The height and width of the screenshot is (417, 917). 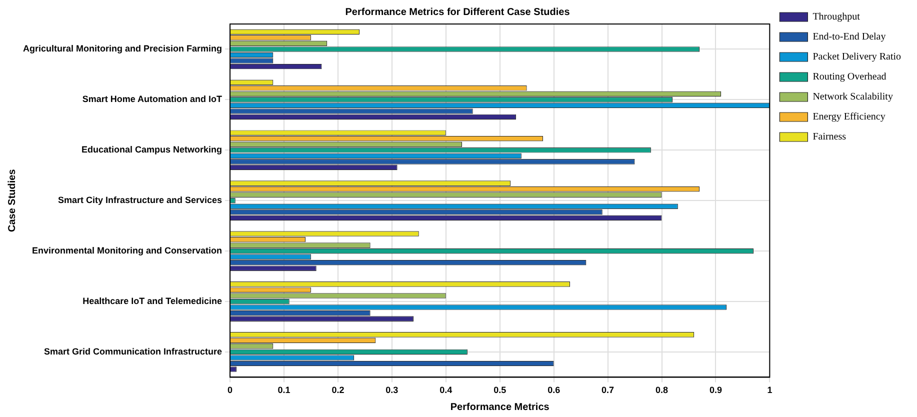 What do you see at coordinates (554, 390) in the screenshot?
I see `x-tick-label: 0.6` at bounding box center [554, 390].